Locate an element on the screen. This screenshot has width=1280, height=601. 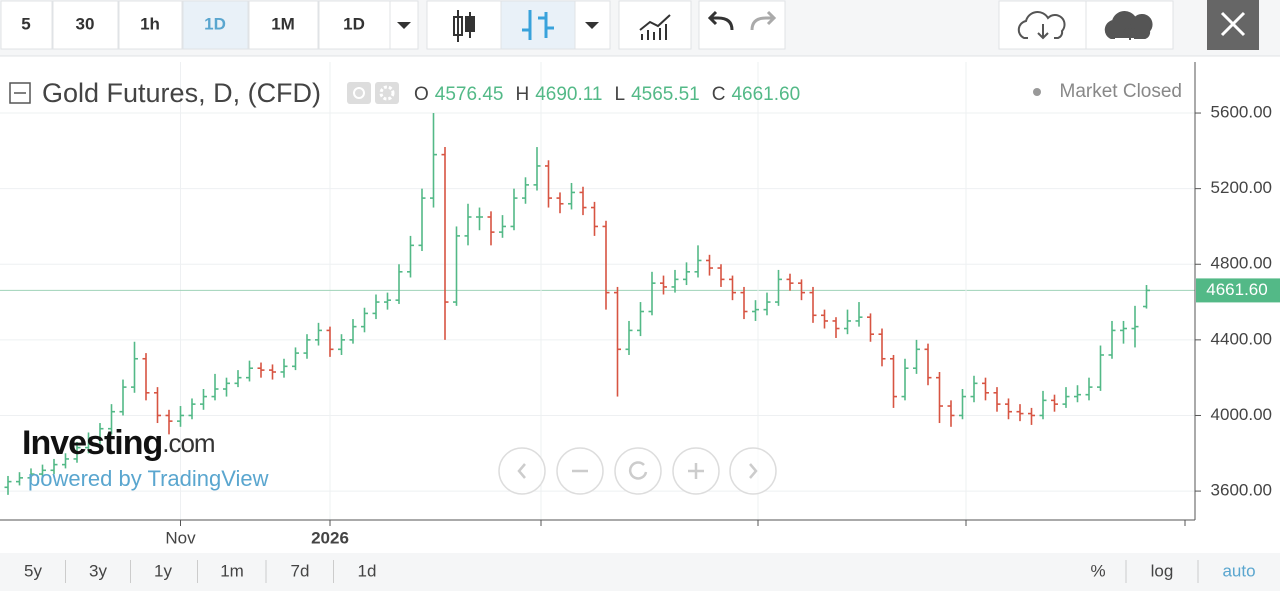
legend-value: 4690.11 is located at coordinates (568, 94).